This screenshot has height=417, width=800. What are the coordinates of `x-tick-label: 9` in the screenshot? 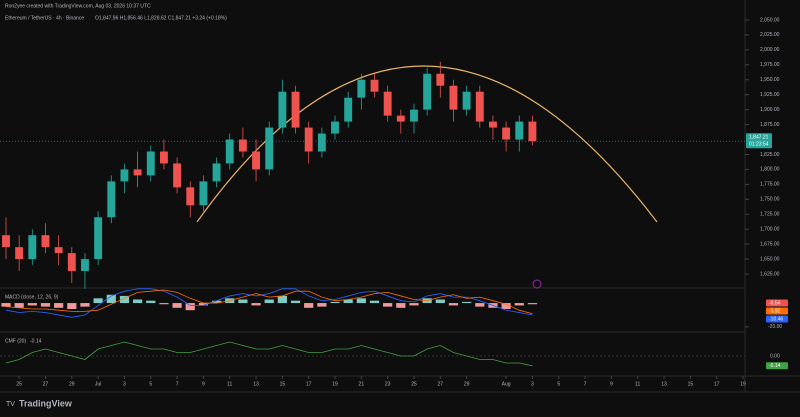 It's located at (203, 384).